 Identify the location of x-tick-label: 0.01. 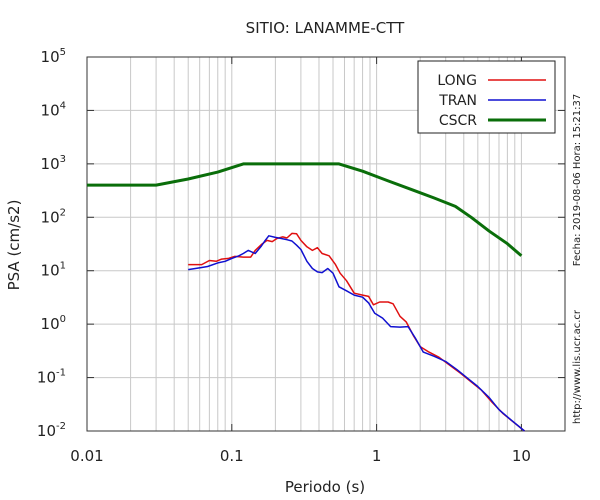
(86, 456).